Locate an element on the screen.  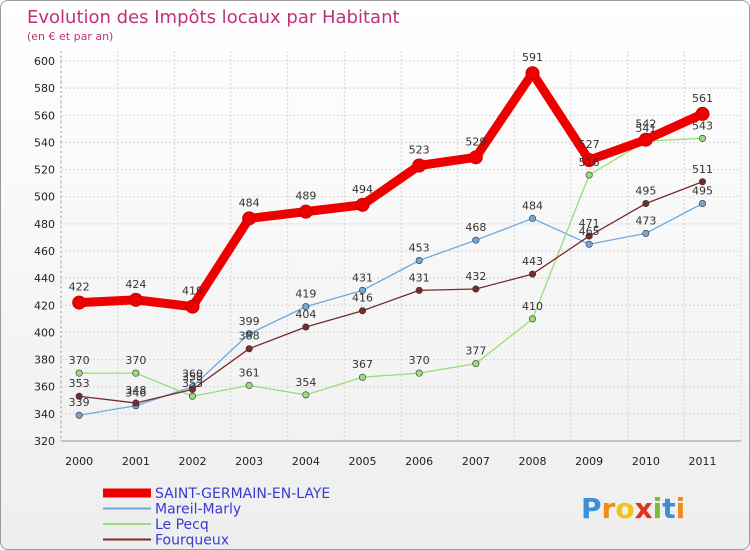
data-label: 453 is located at coordinates (419, 248).